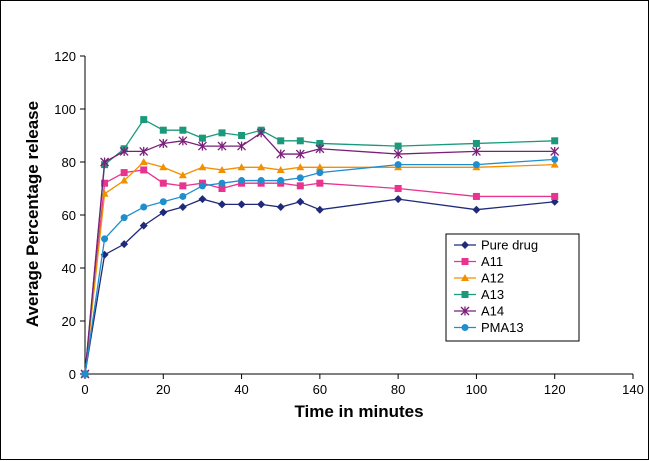 The height and width of the screenshot is (461, 649). What do you see at coordinates (65, 56) in the screenshot?
I see `y-tick-label: 120` at bounding box center [65, 56].